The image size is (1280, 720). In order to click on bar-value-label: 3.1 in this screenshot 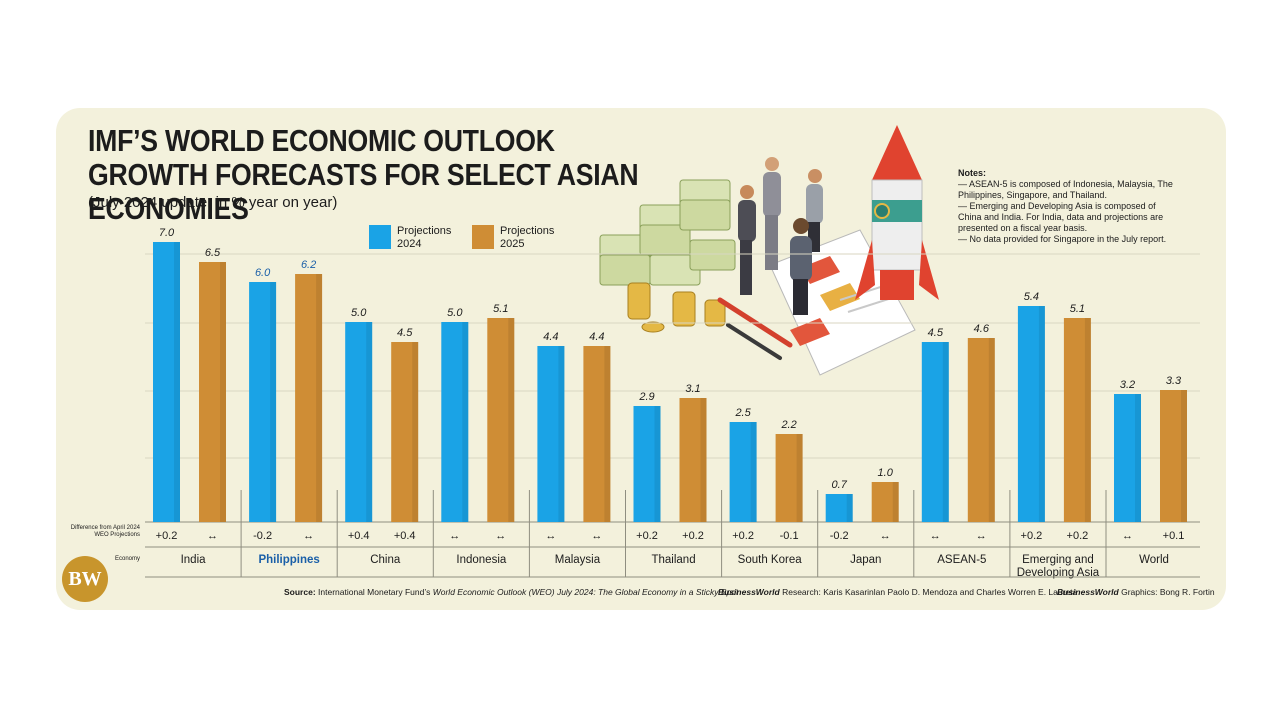, I will do `click(692, 389)`.